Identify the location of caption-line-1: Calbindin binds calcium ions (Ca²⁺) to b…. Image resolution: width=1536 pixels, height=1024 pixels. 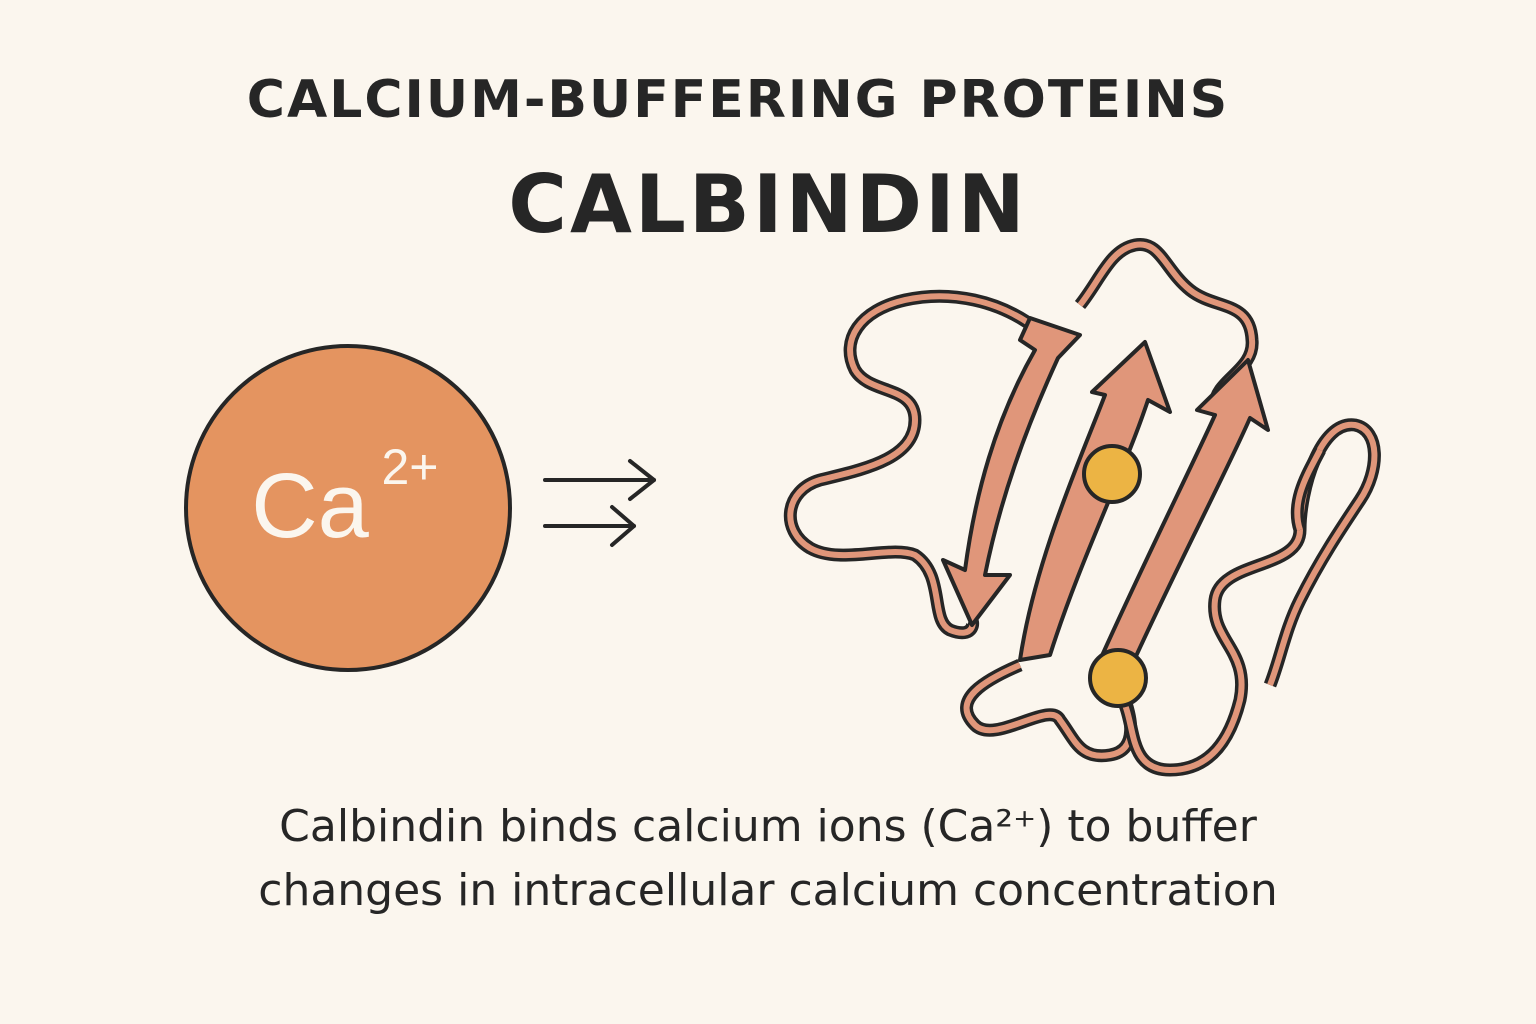
(768, 826).